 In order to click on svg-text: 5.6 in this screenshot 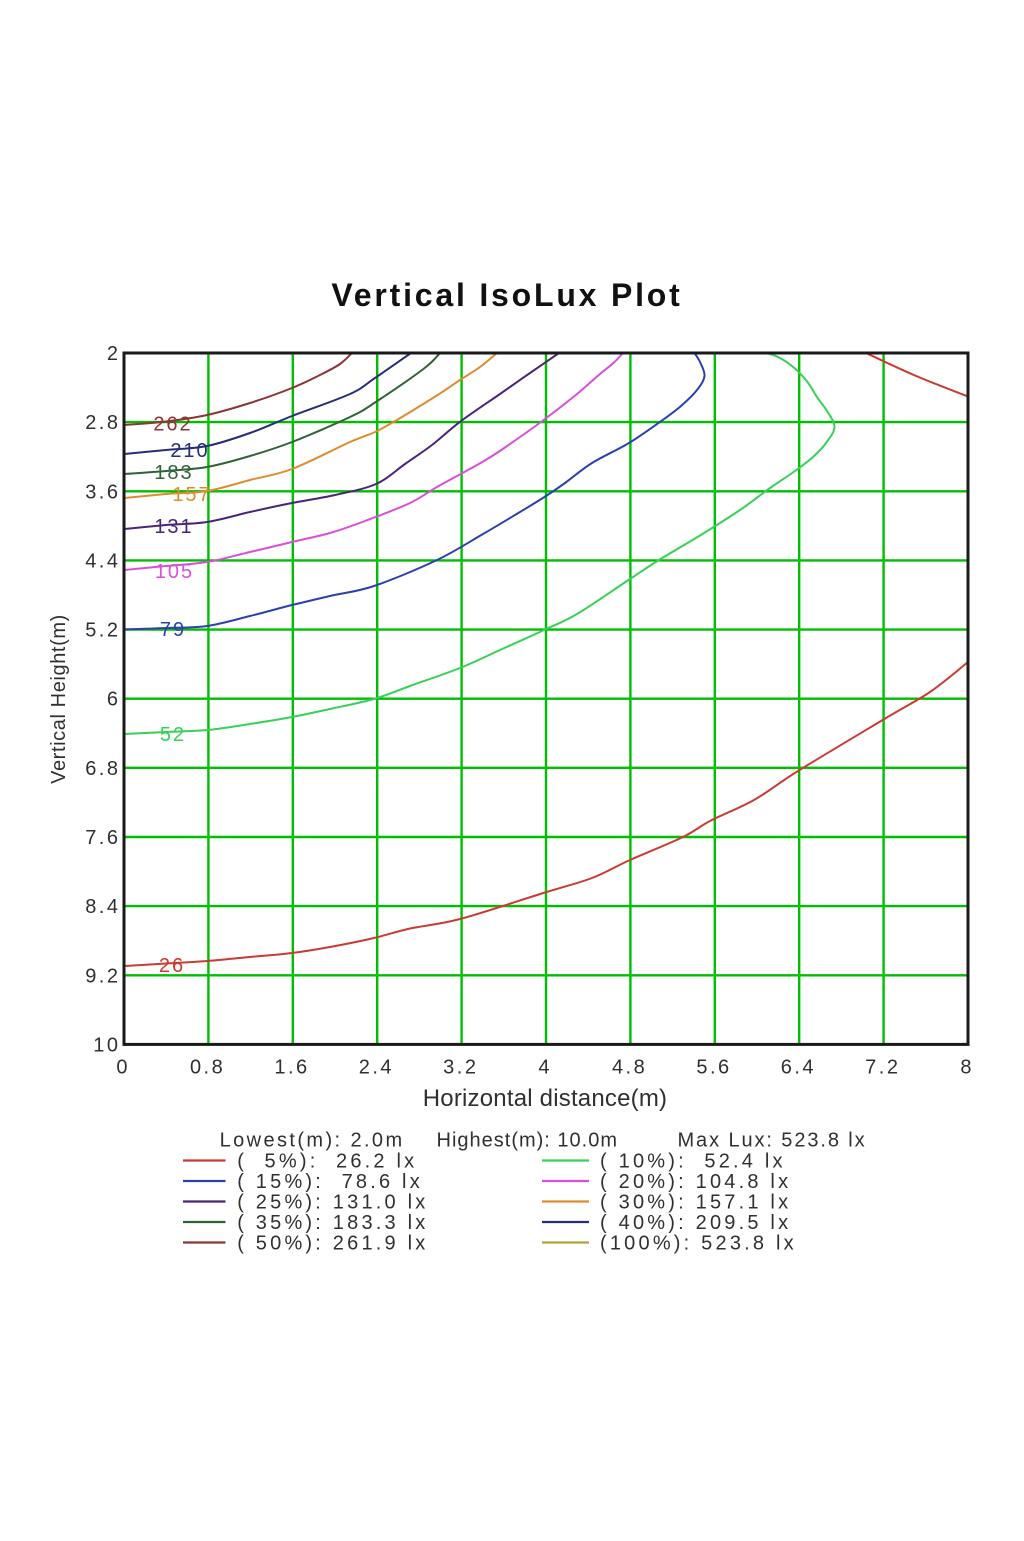, I will do `click(713, 1068)`.